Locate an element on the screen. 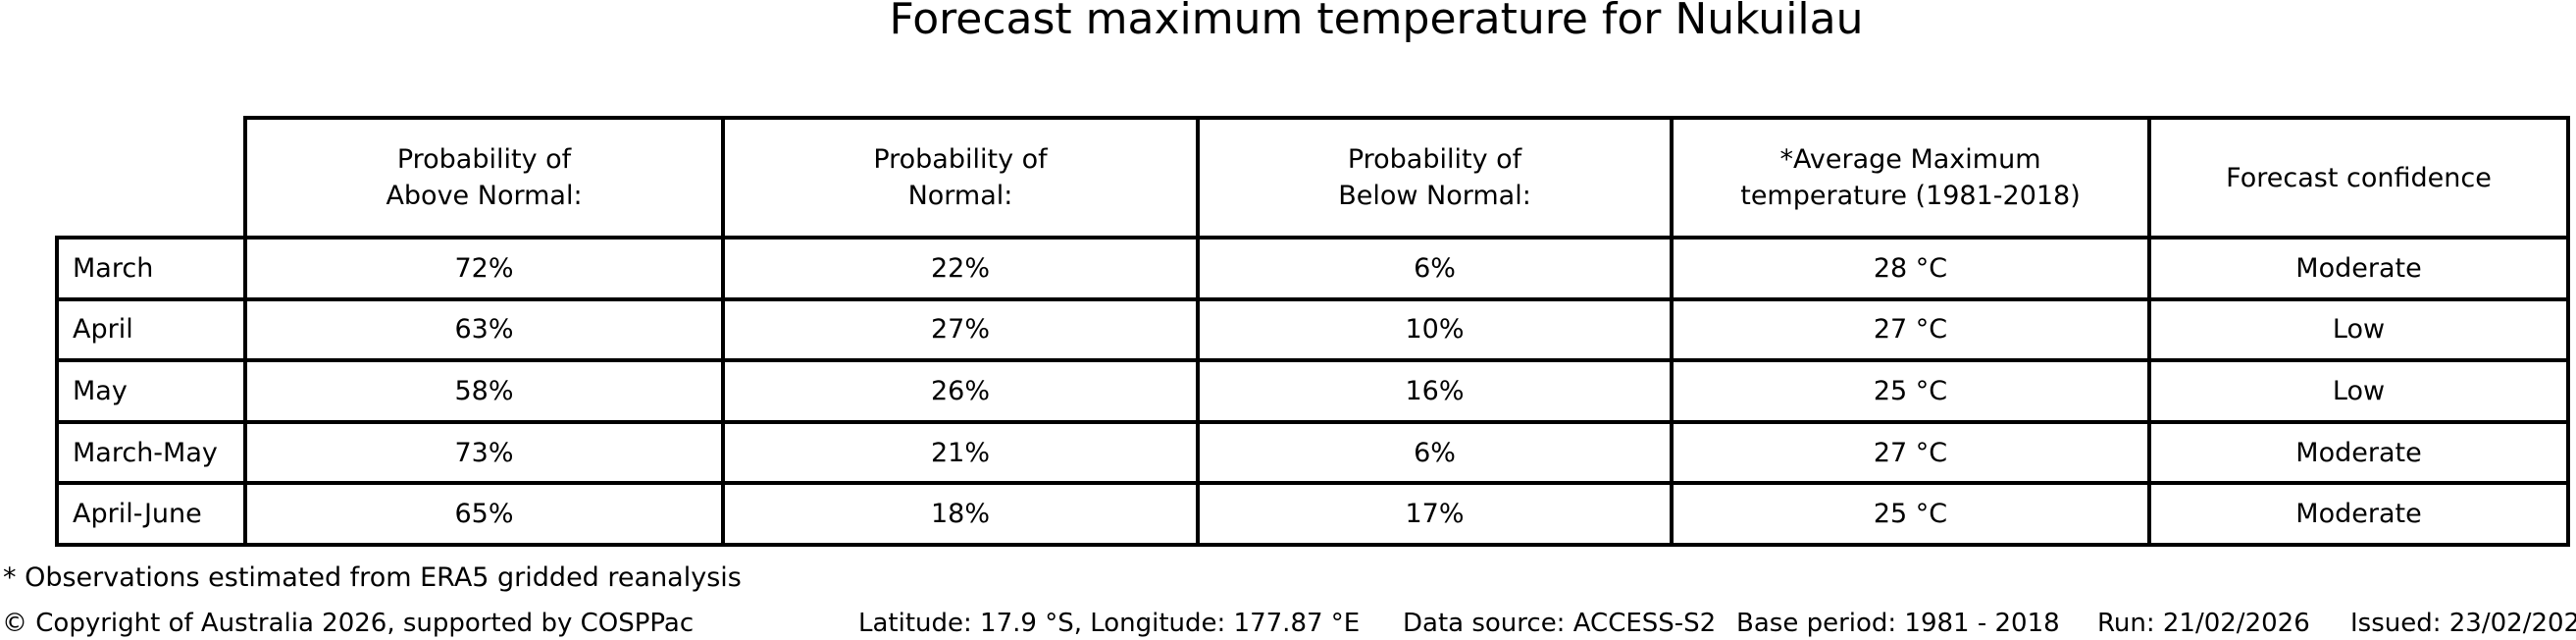 This screenshot has height=640, width=2576. table-cell: 63% is located at coordinates (484, 329).